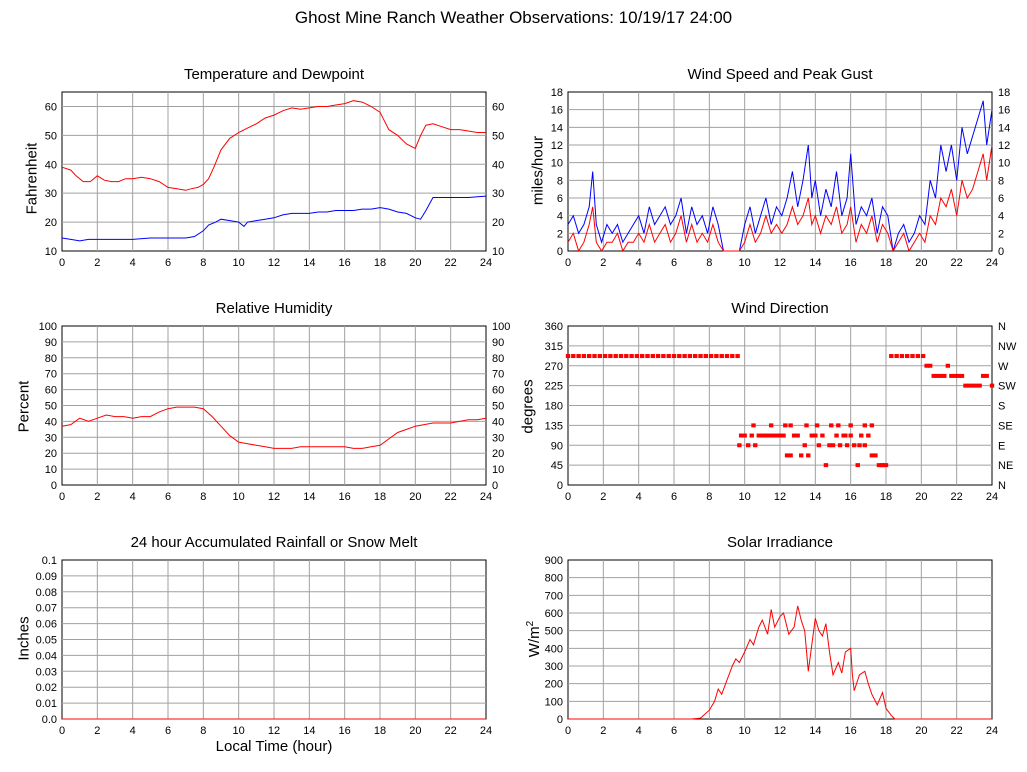 This screenshot has height=772, width=1027. Describe the element at coordinates (97, 731) in the screenshot. I see `x-tick-label-rain: 2` at that location.